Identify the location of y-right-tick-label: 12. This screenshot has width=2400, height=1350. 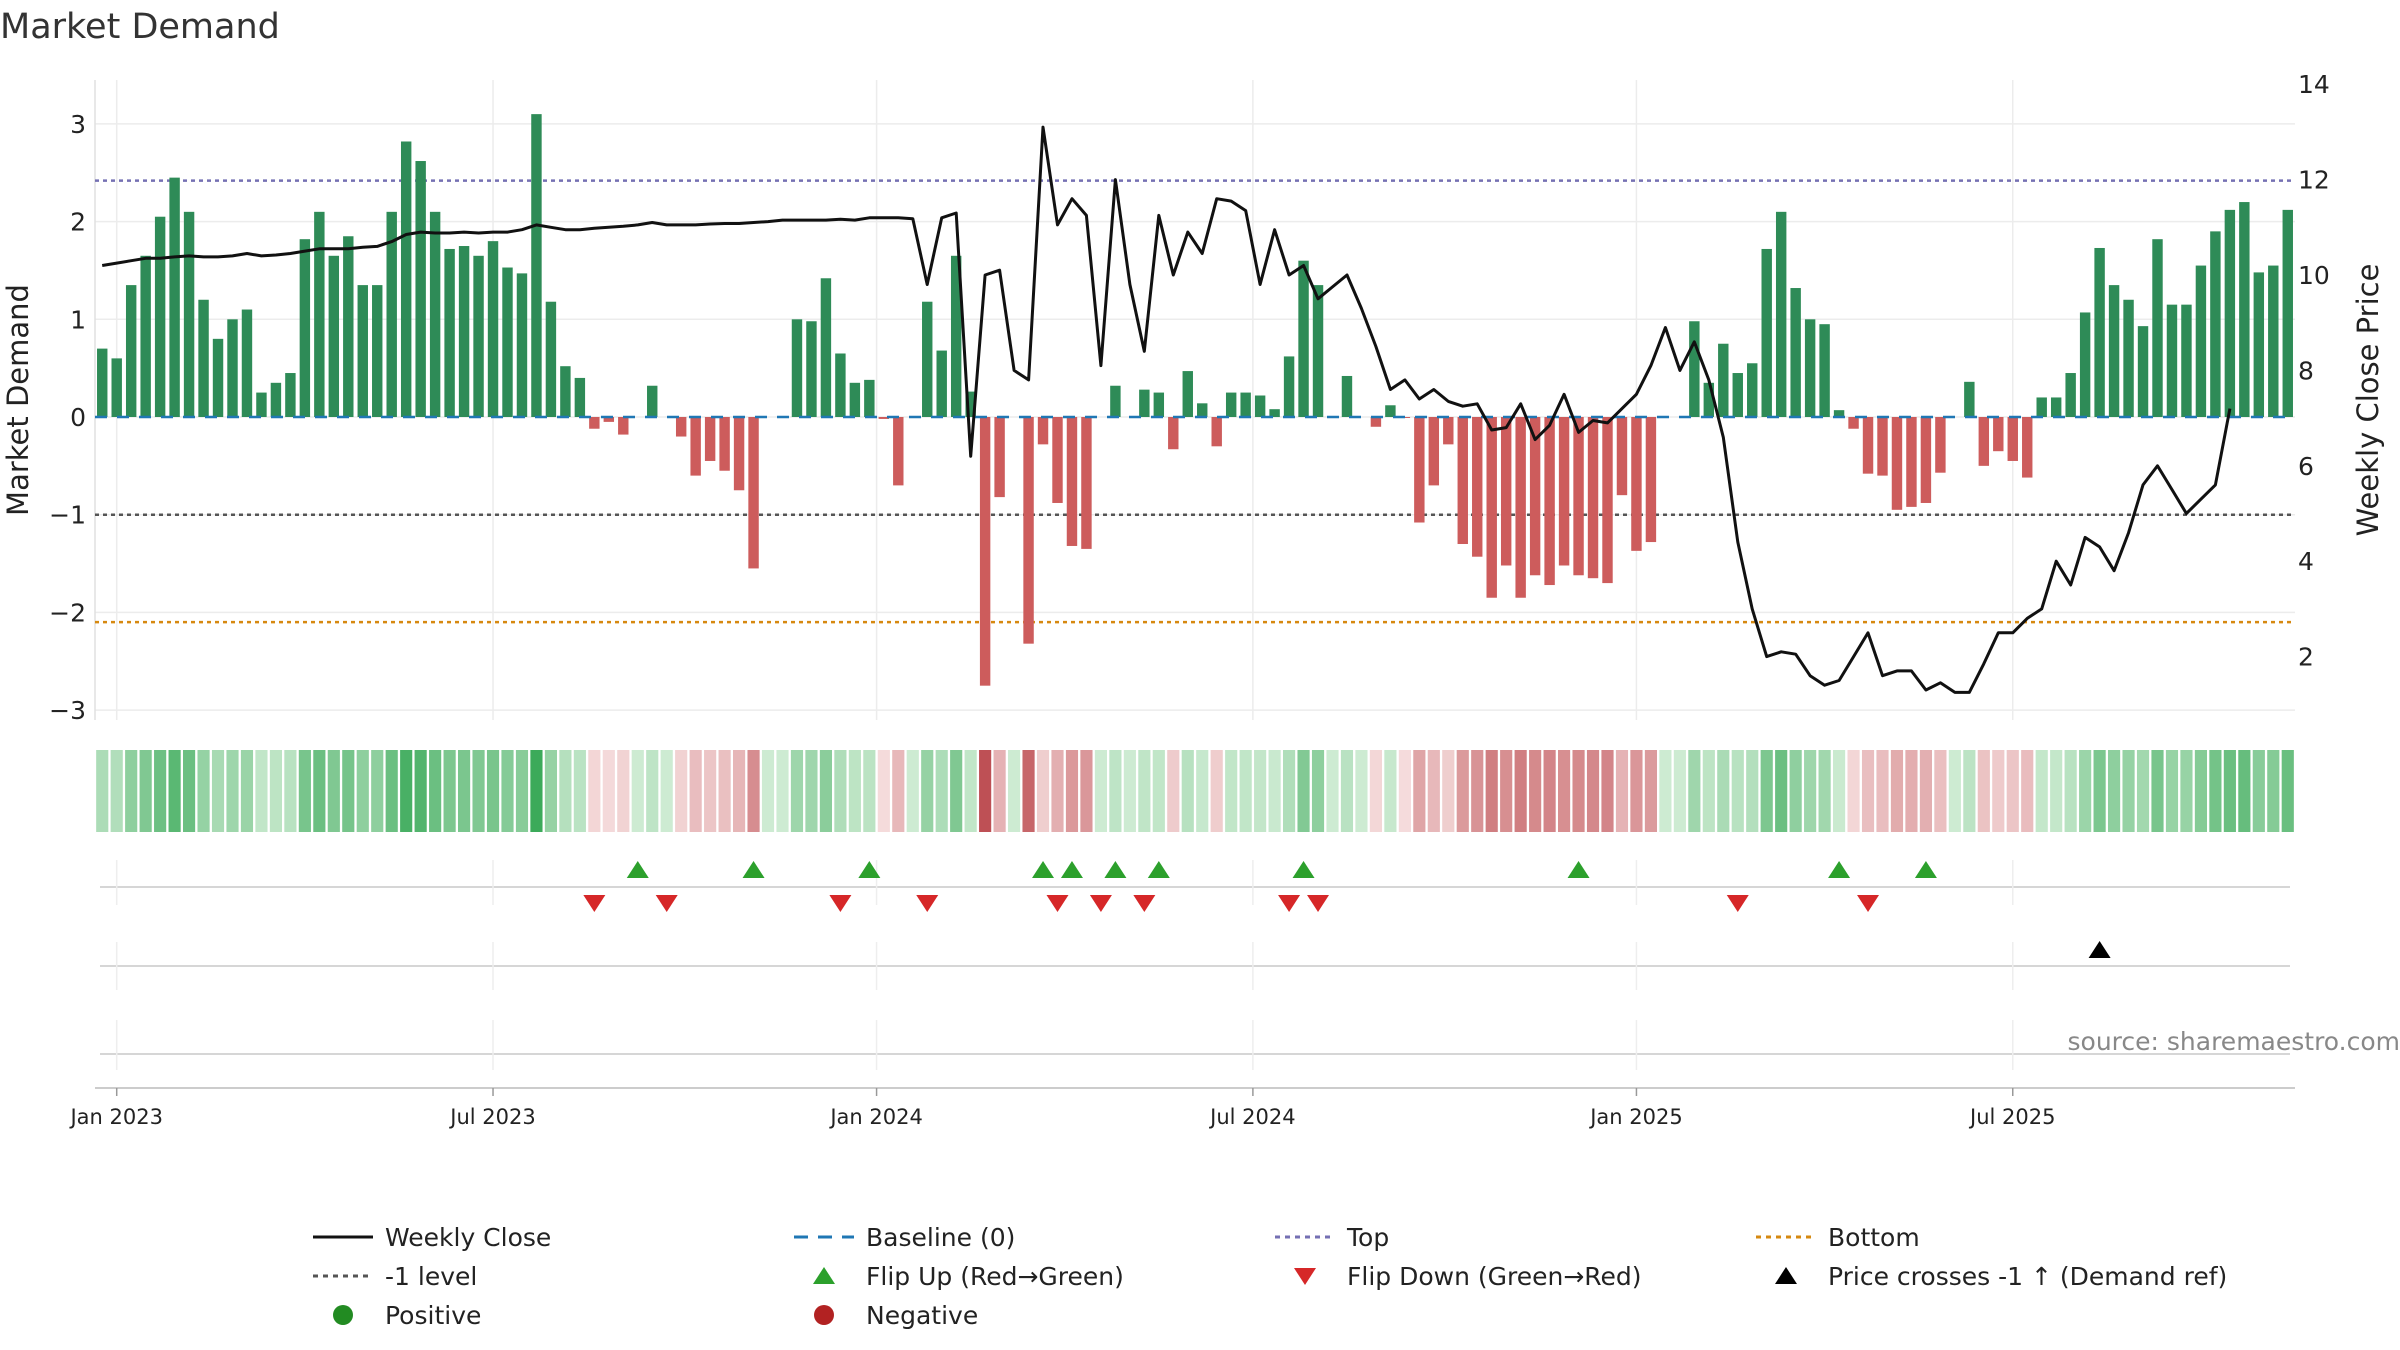
(2314, 180).